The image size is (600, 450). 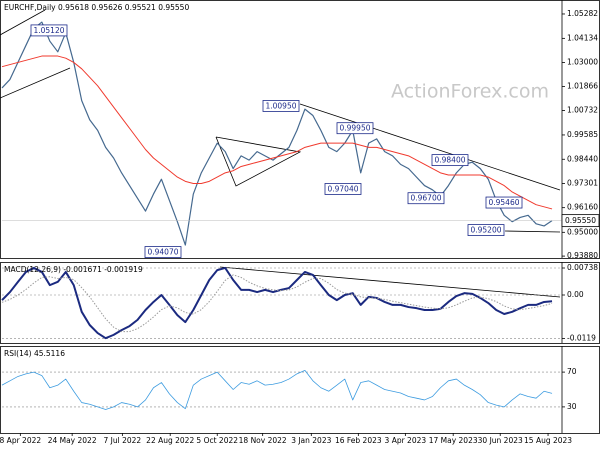 What do you see at coordinates (582, 207) in the screenshot?
I see `y-tick-label: 0.96160` at bounding box center [582, 207].